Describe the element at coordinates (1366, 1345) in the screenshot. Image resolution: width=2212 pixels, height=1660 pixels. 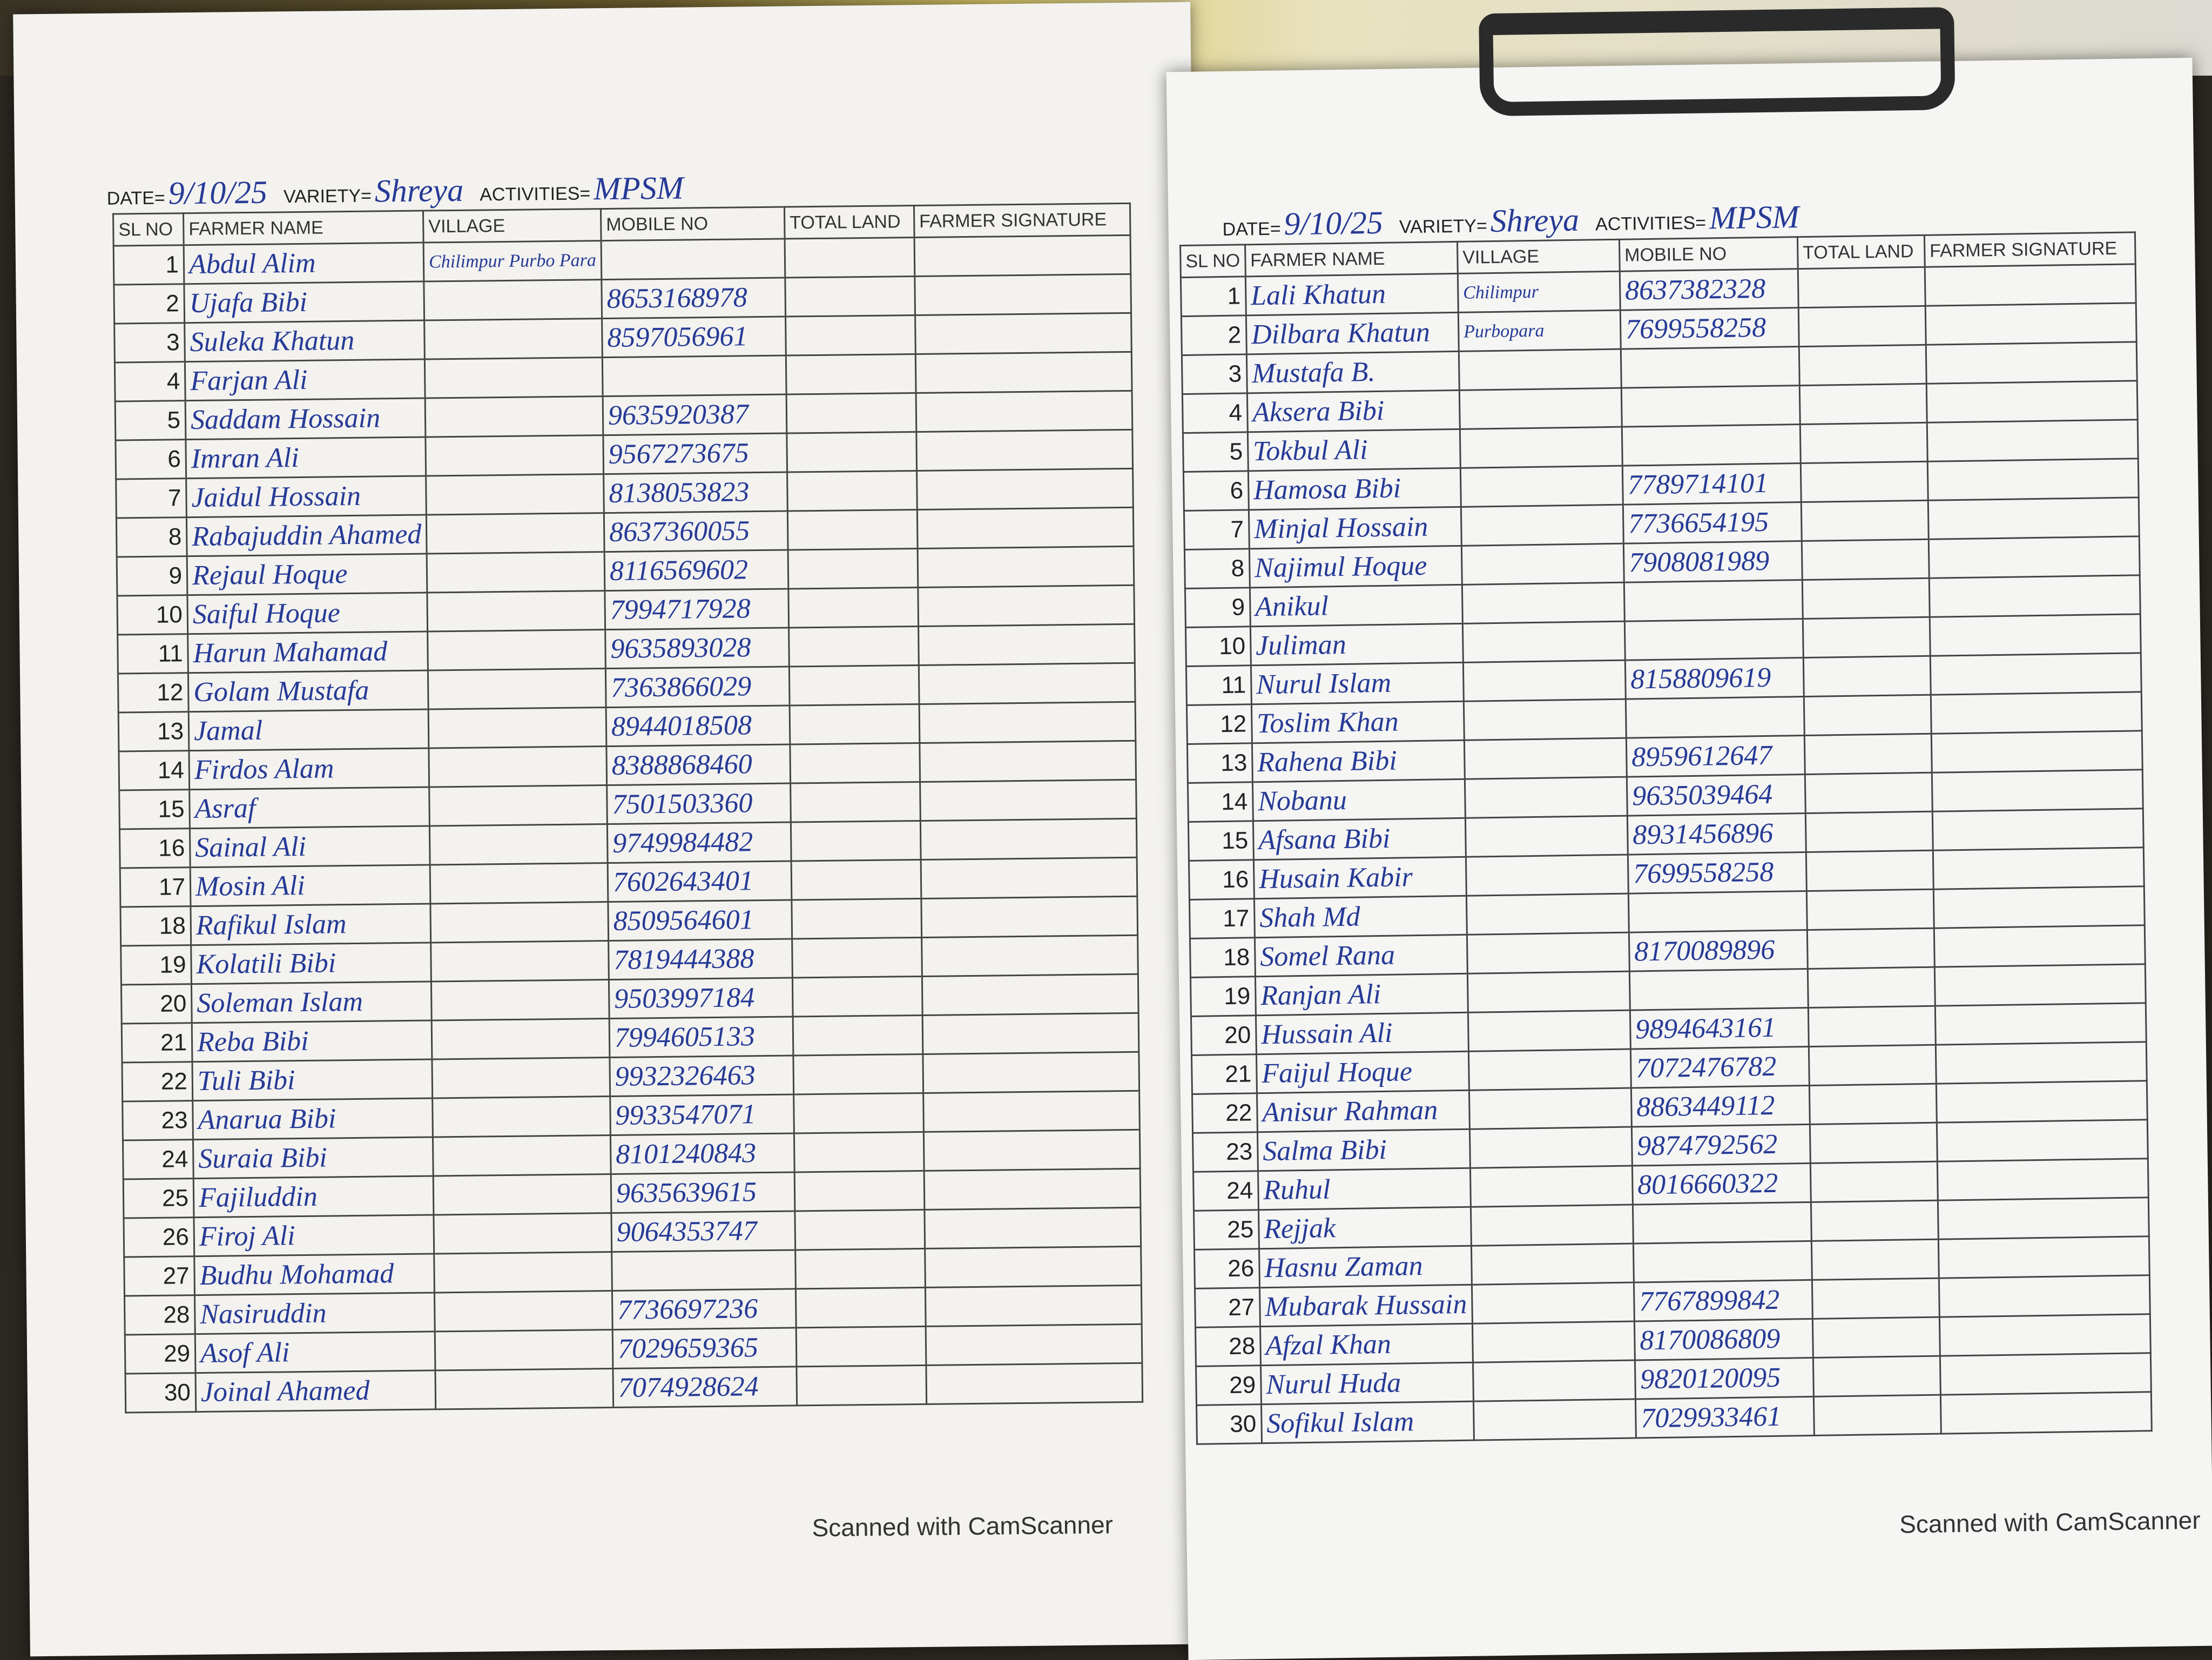
I see `cell-name: Afzal Khan` at that location.